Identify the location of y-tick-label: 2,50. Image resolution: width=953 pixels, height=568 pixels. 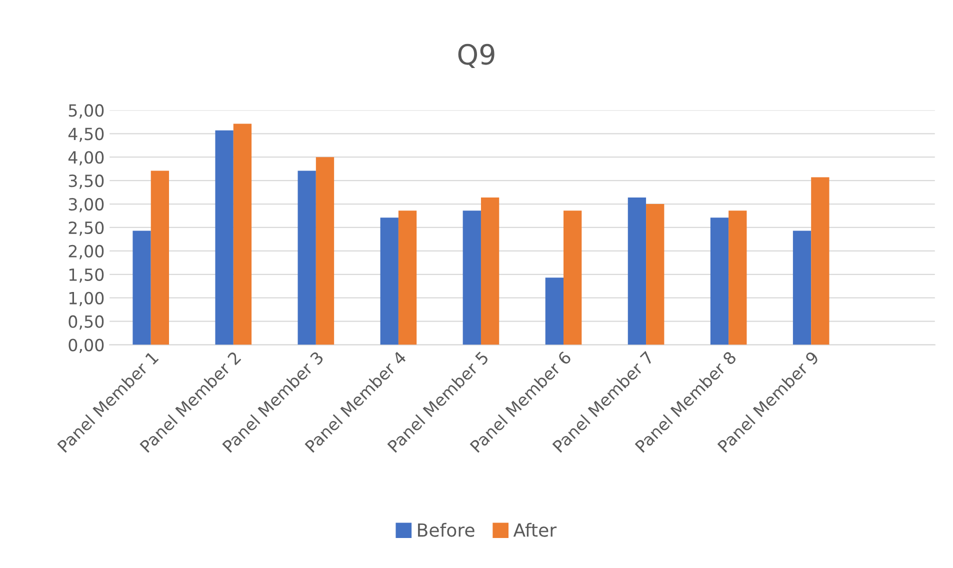
(86, 228).